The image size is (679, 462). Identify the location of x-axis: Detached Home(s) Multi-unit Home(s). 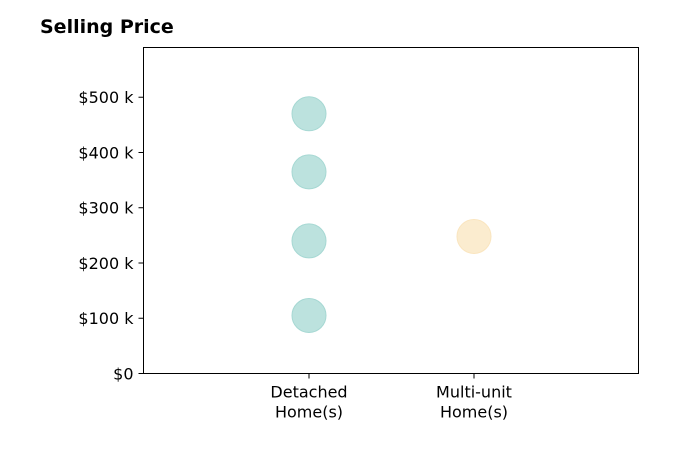
(391, 397).